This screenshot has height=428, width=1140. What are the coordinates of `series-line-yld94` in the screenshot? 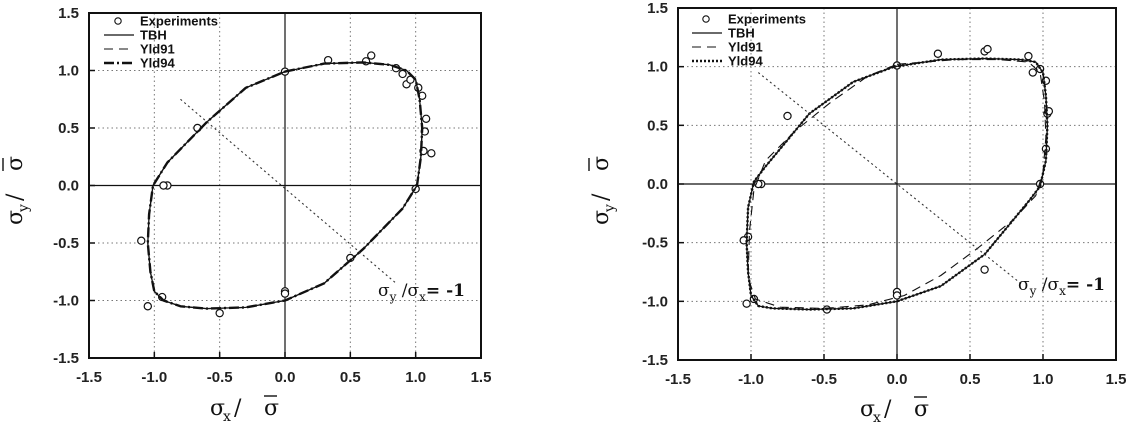 It's located at (285, 185).